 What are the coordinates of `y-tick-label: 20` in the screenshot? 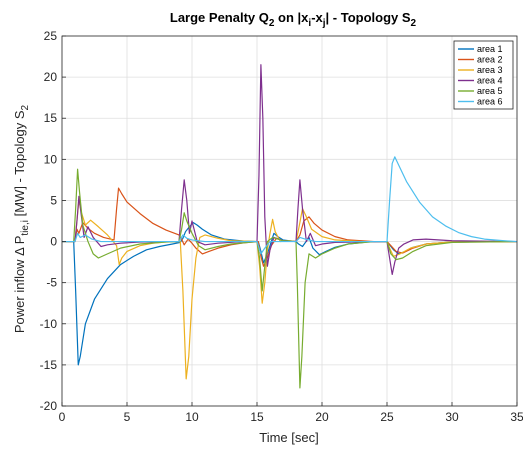 It's located at (51, 77).